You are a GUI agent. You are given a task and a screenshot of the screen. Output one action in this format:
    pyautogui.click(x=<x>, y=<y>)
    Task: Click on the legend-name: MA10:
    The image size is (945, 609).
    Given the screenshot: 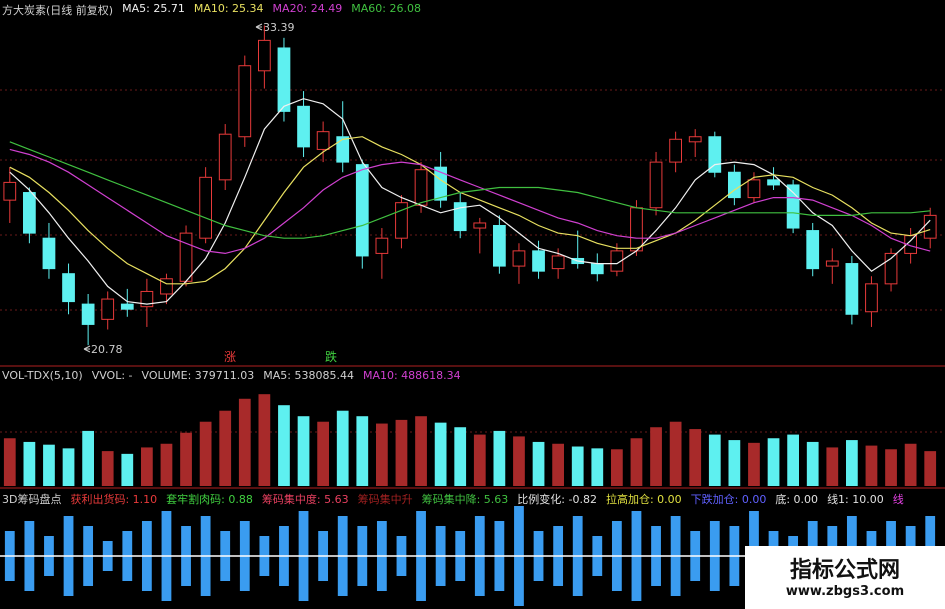 What is the action you would take?
    pyautogui.click(x=211, y=8)
    